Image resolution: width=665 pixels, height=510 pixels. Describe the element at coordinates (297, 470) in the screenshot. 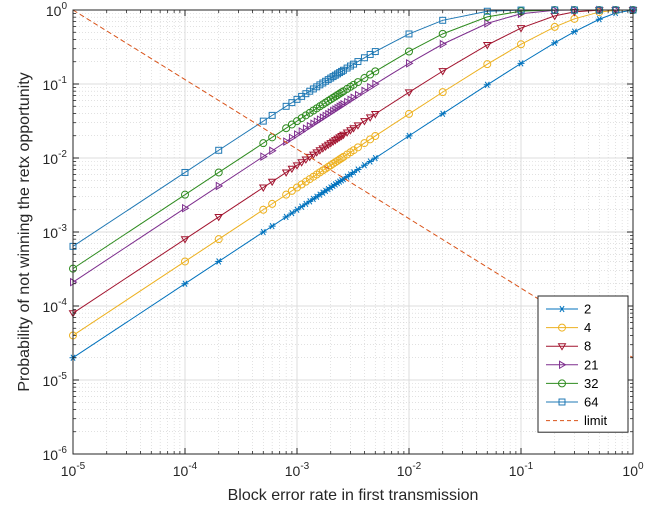

I see `x-tick-label: 10⁻³` at that location.